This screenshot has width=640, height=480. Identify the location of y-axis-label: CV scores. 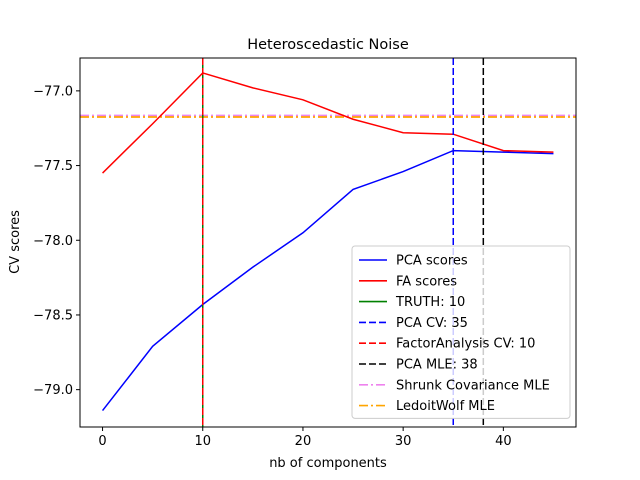
(15, 242).